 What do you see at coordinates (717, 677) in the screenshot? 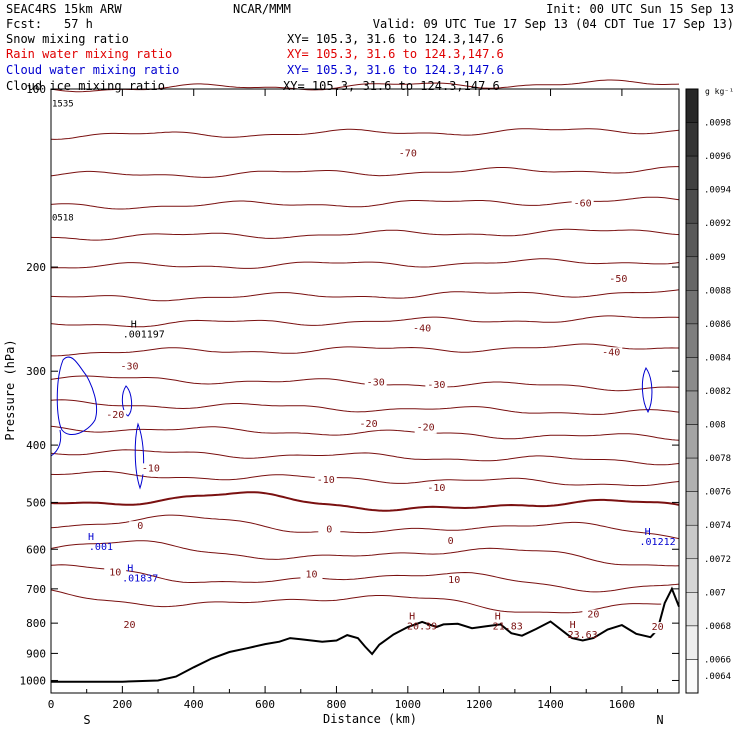
I see `colorbar-label: .0064` at bounding box center [717, 677].